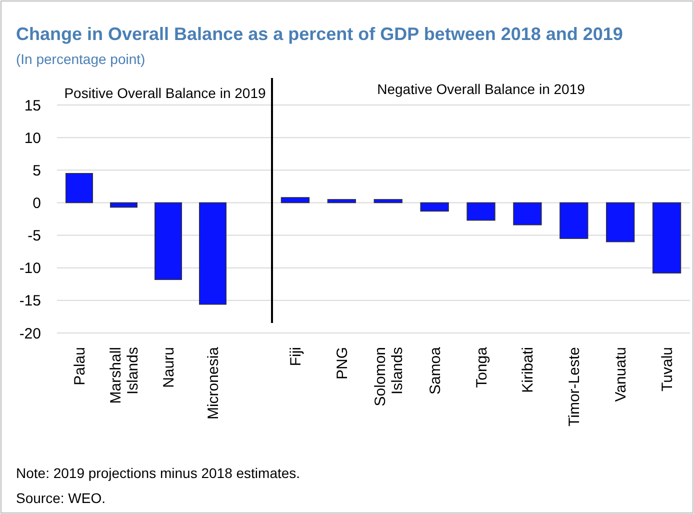  I want to click on x-tick-label: Tonga, so click(481, 367).